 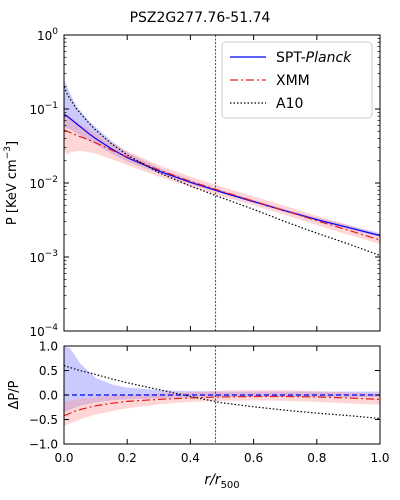 I want to click on top-y-tick-label-base-4: 10, so click(x=44, y=36).